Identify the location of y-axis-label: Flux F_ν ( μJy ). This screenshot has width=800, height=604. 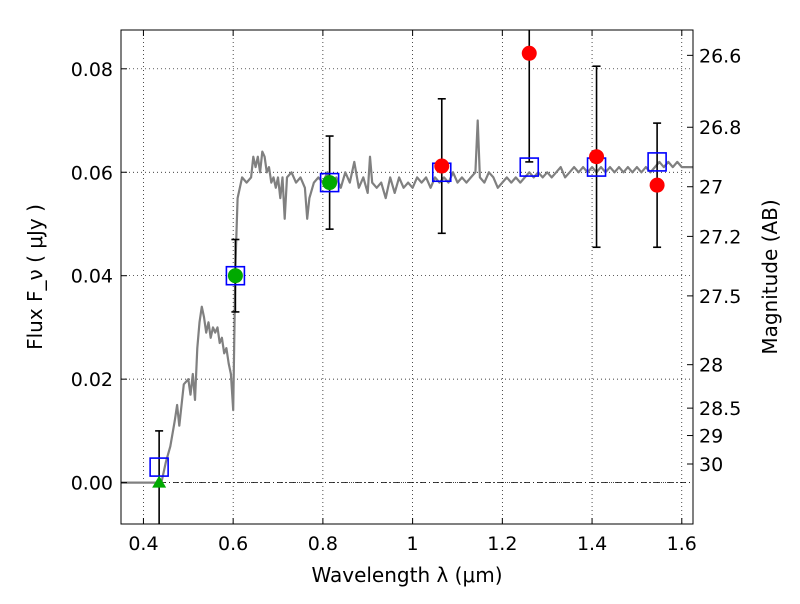
(35, 277).